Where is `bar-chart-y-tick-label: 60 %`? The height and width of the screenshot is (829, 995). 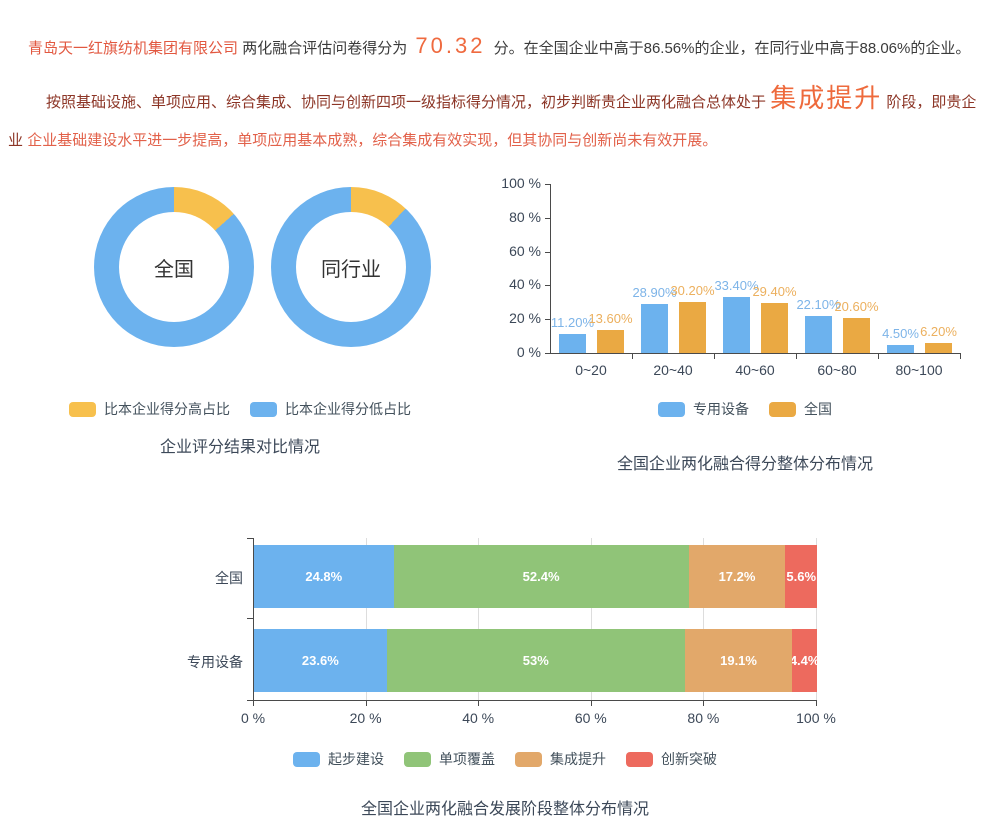 bar-chart-y-tick-label: 60 % is located at coordinates (525, 250).